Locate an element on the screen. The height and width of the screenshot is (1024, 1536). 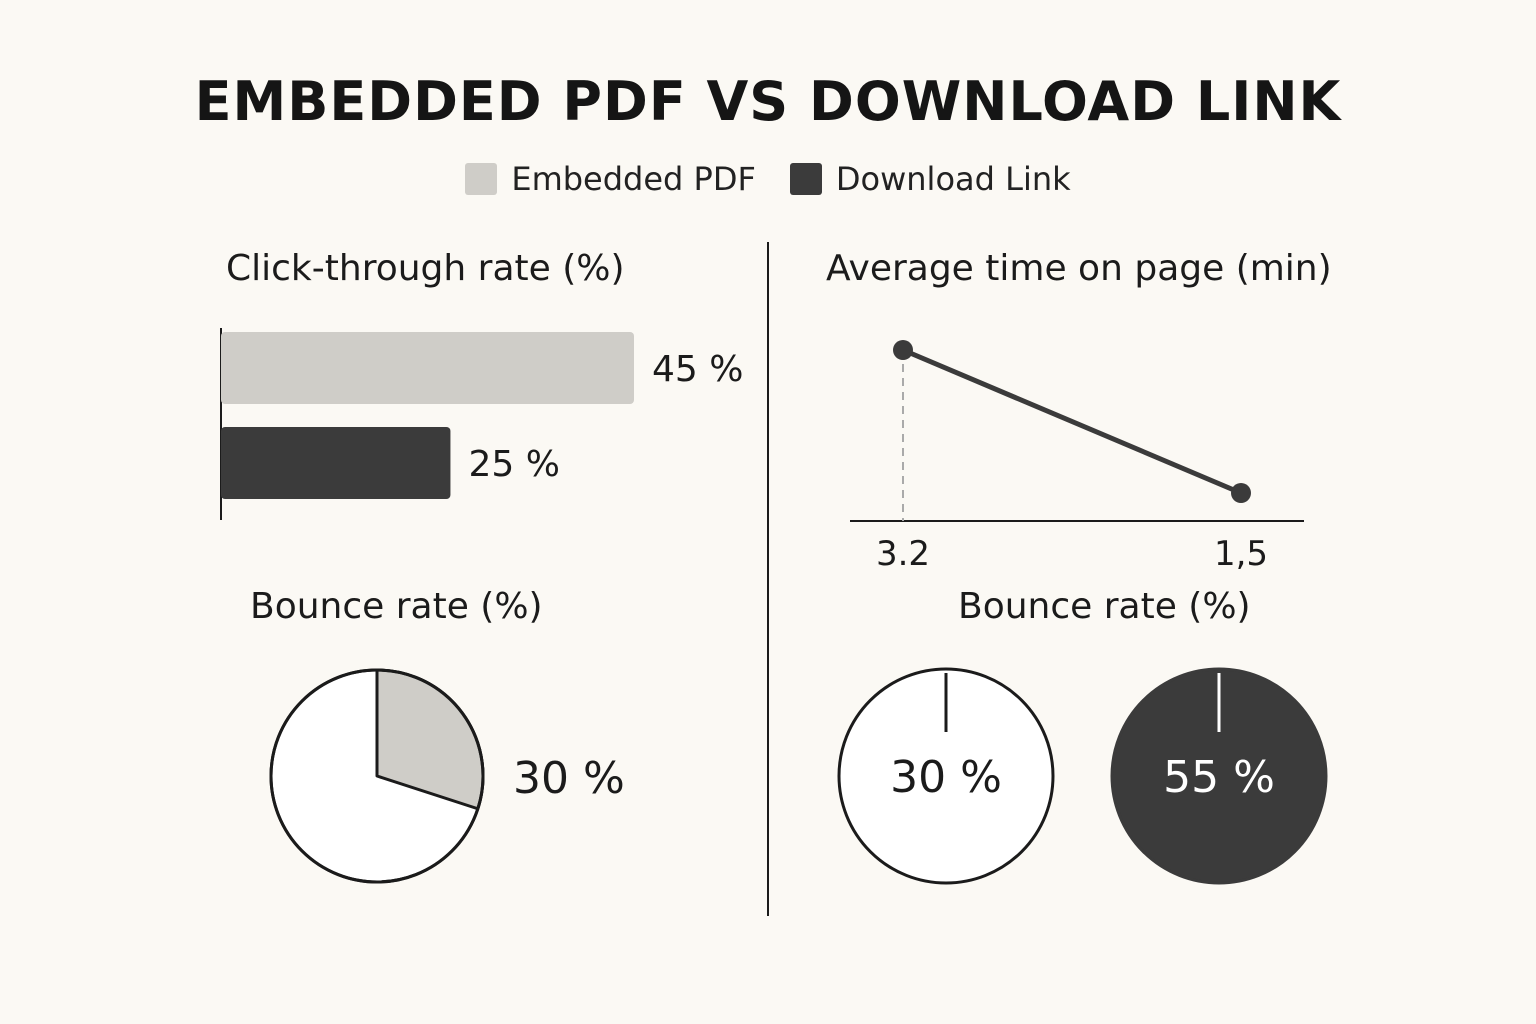
bounce-right-value-label-embedded: 30 % is located at coordinates (946, 777).